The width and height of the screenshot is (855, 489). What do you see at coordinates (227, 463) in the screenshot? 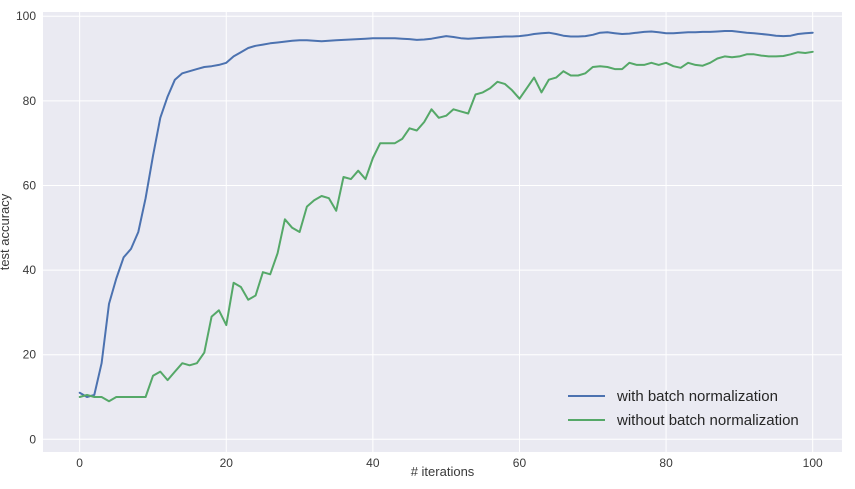
I see `x-tick-label: 20` at bounding box center [227, 463].